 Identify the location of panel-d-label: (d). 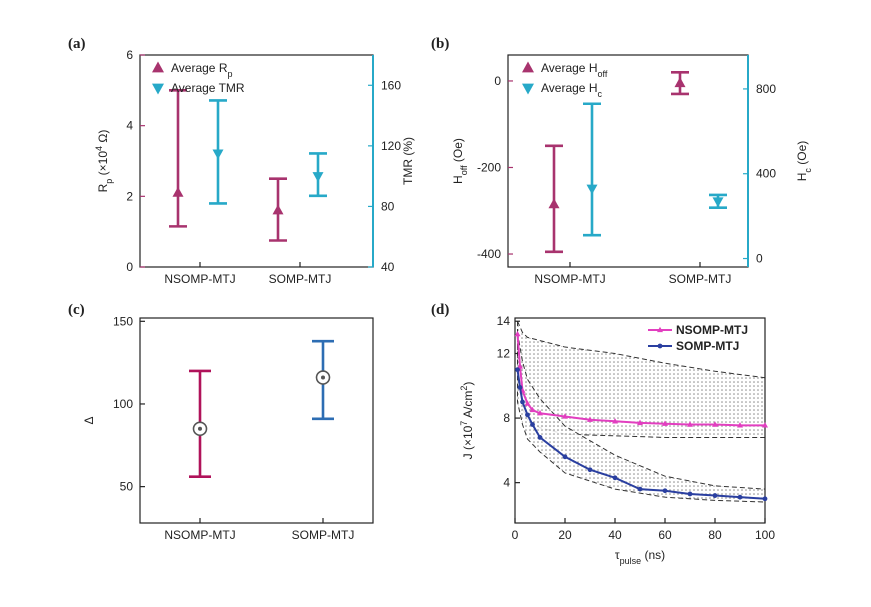
(440, 310).